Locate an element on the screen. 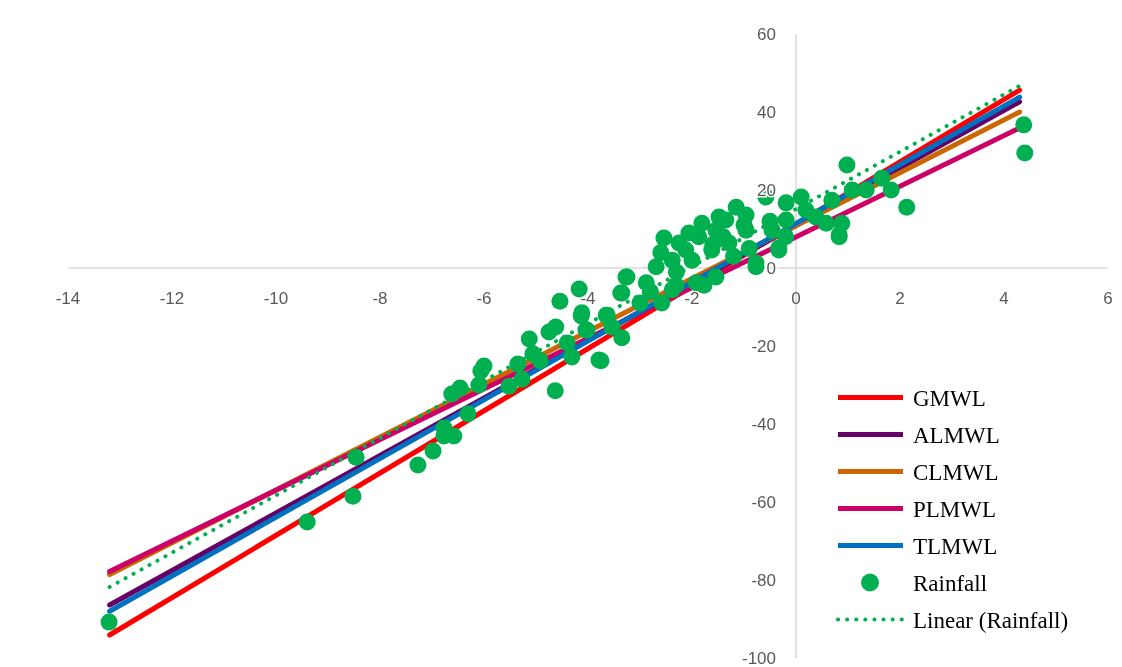  x-tick-label: -4 is located at coordinates (588, 298).